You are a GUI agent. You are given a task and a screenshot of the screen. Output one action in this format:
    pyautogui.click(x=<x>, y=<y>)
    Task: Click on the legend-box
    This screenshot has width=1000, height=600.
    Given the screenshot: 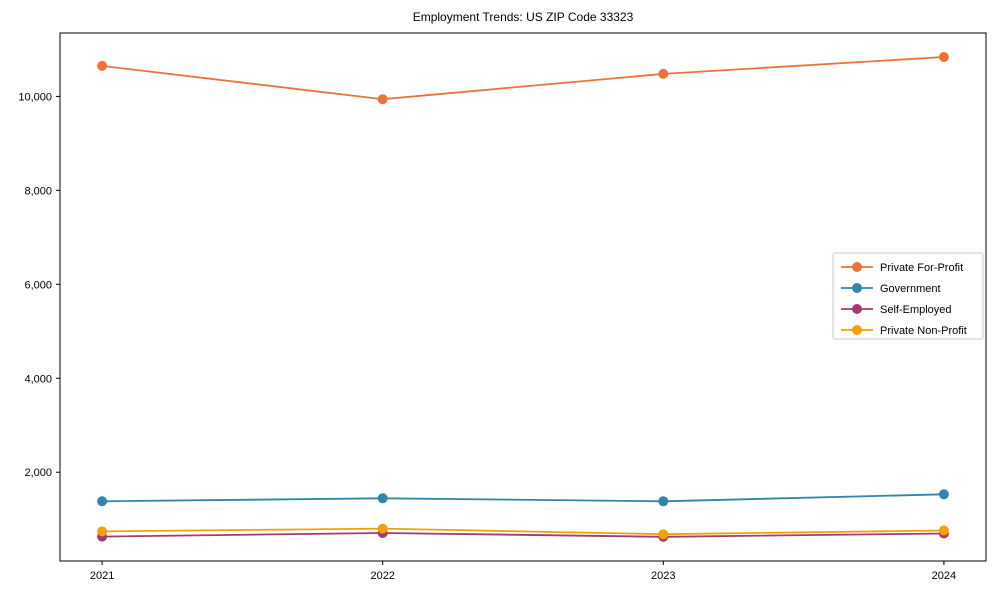 What is the action you would take?
    pyautogui.click(x=908, y=296)
    